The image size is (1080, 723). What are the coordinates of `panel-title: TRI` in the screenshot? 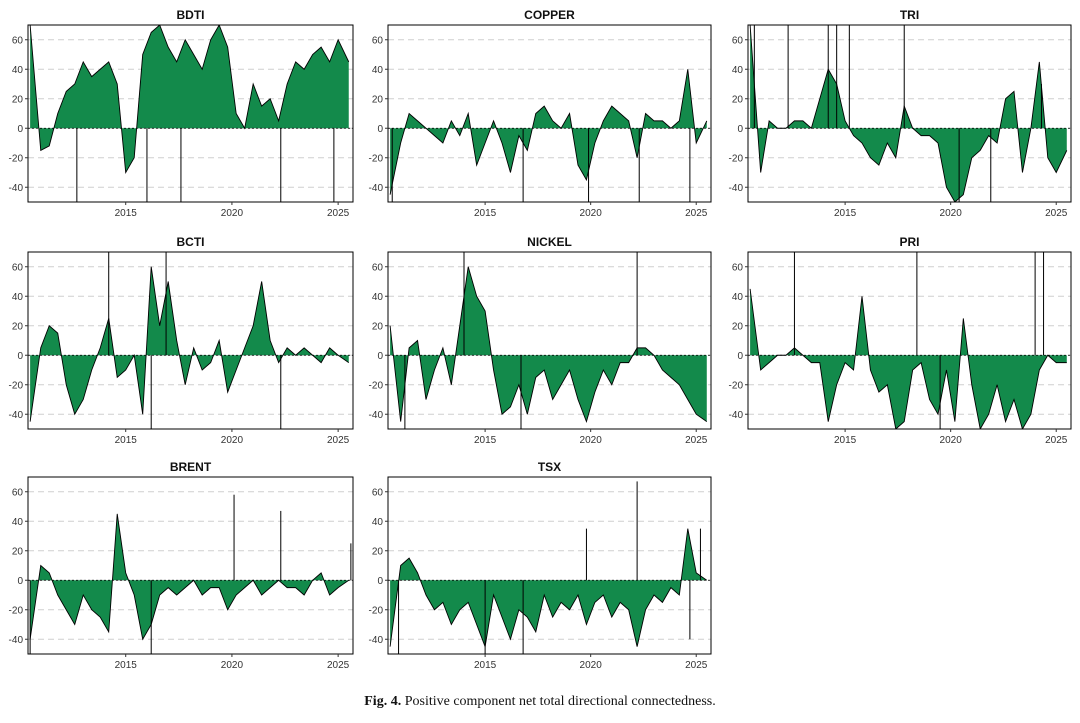 It's located at (909, 15).